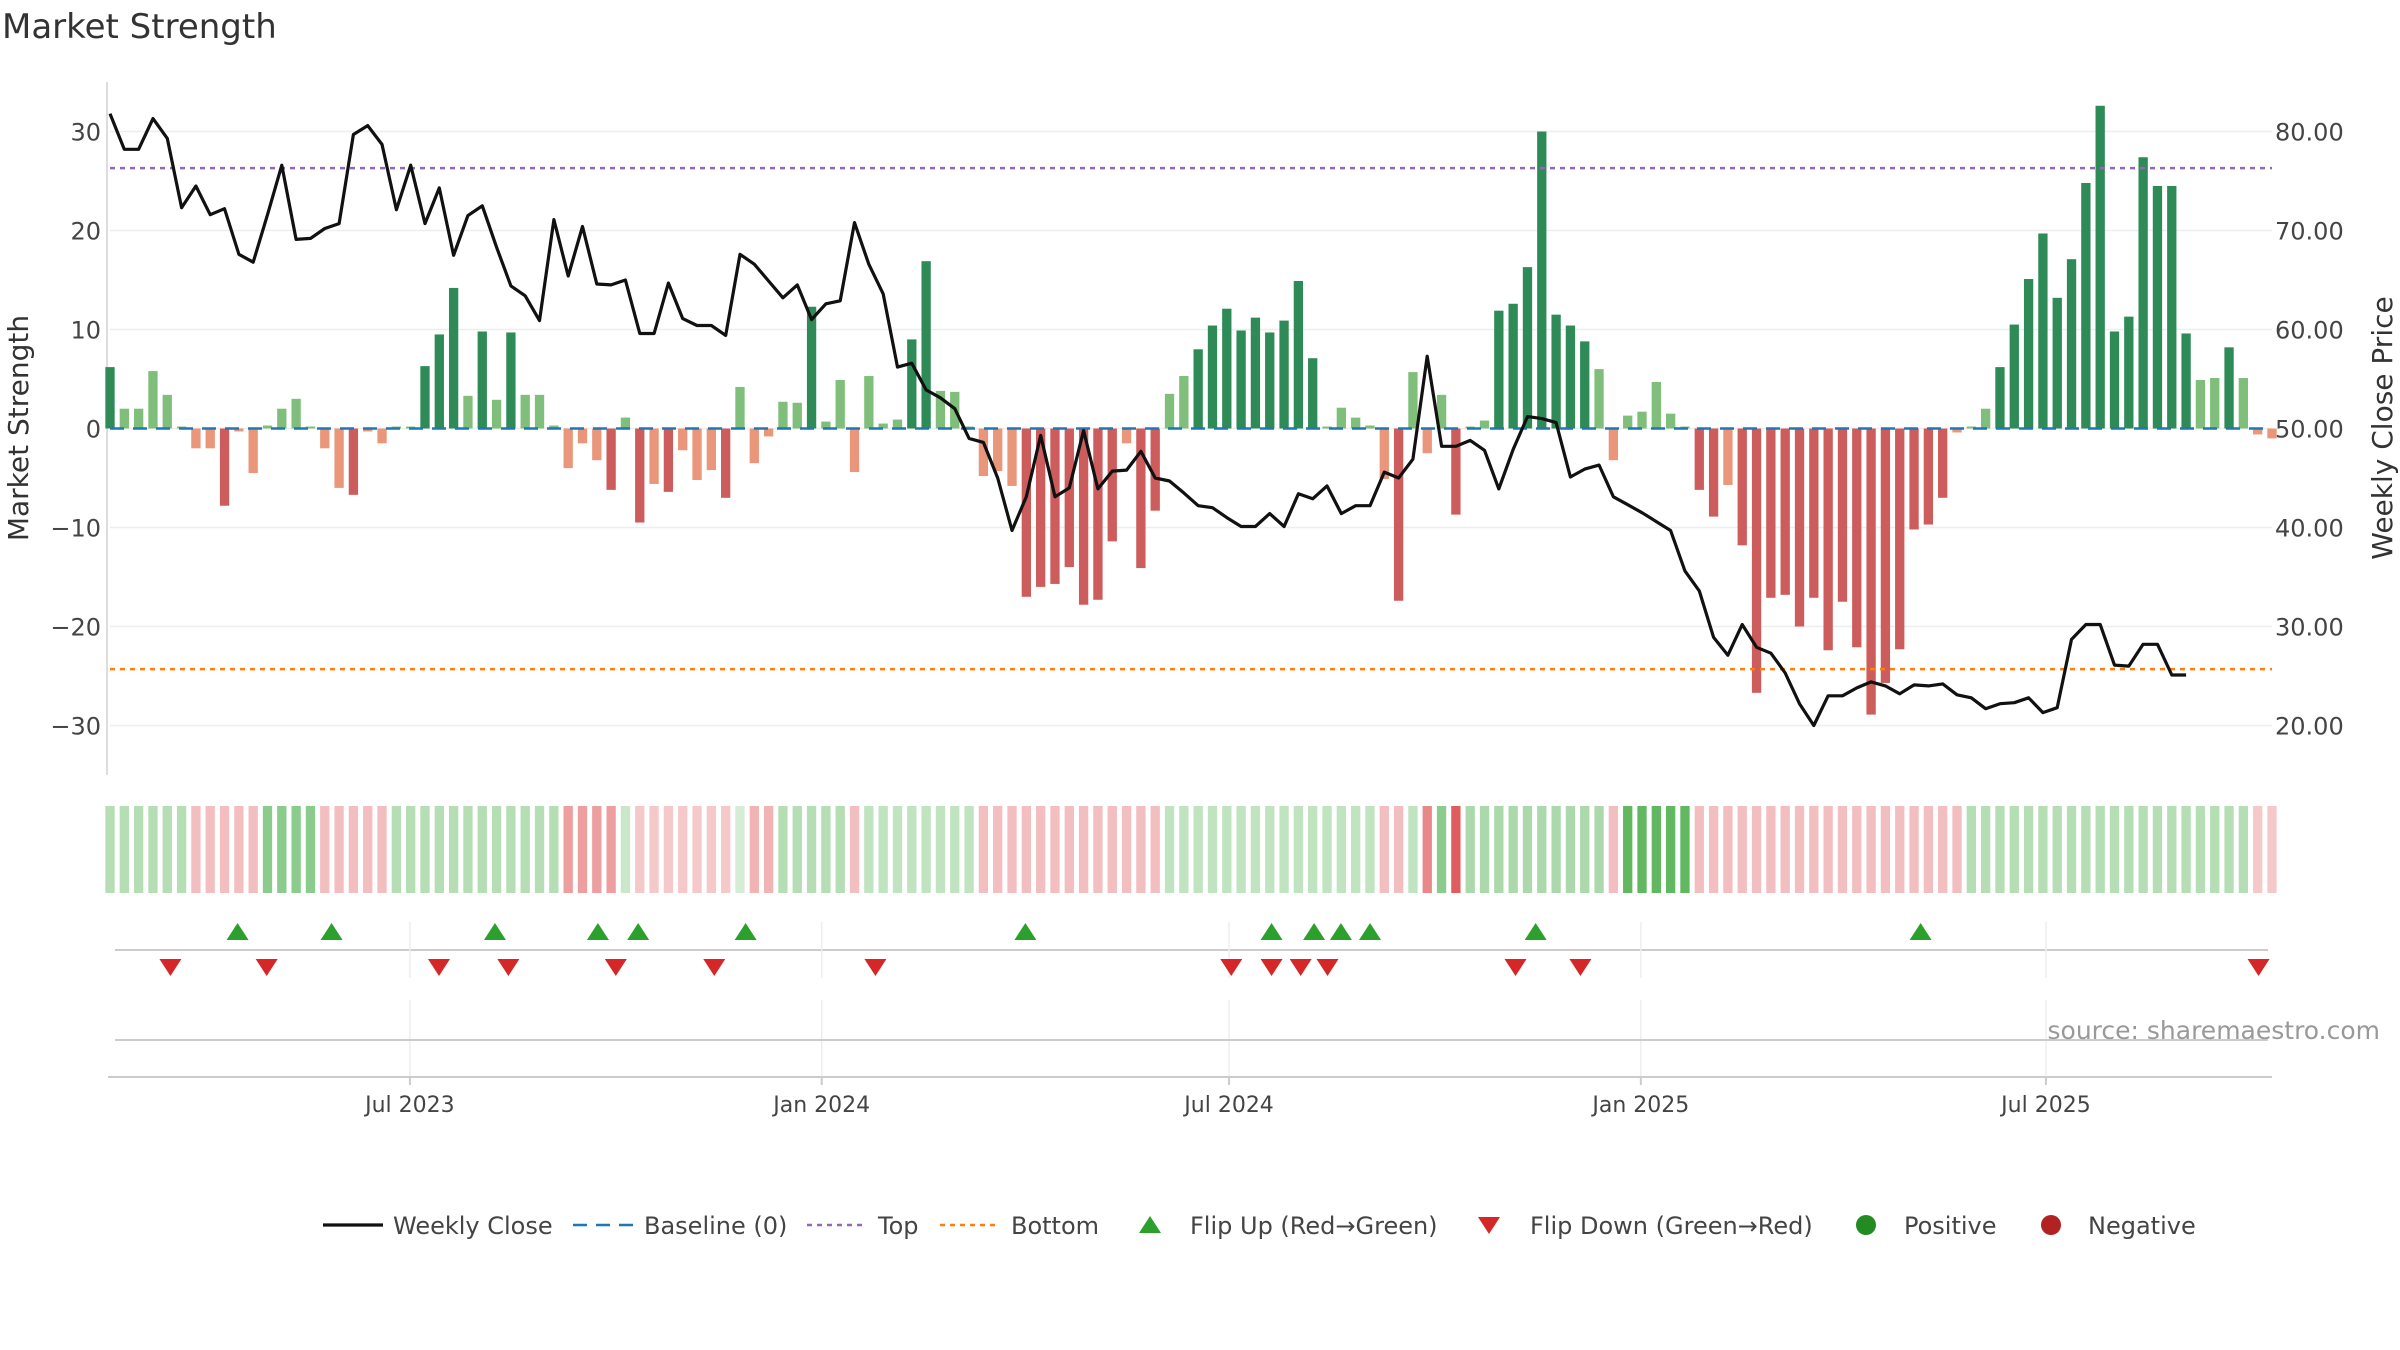  I want to click on x-tick-label: Jul 2024, so click(1228, 1105).